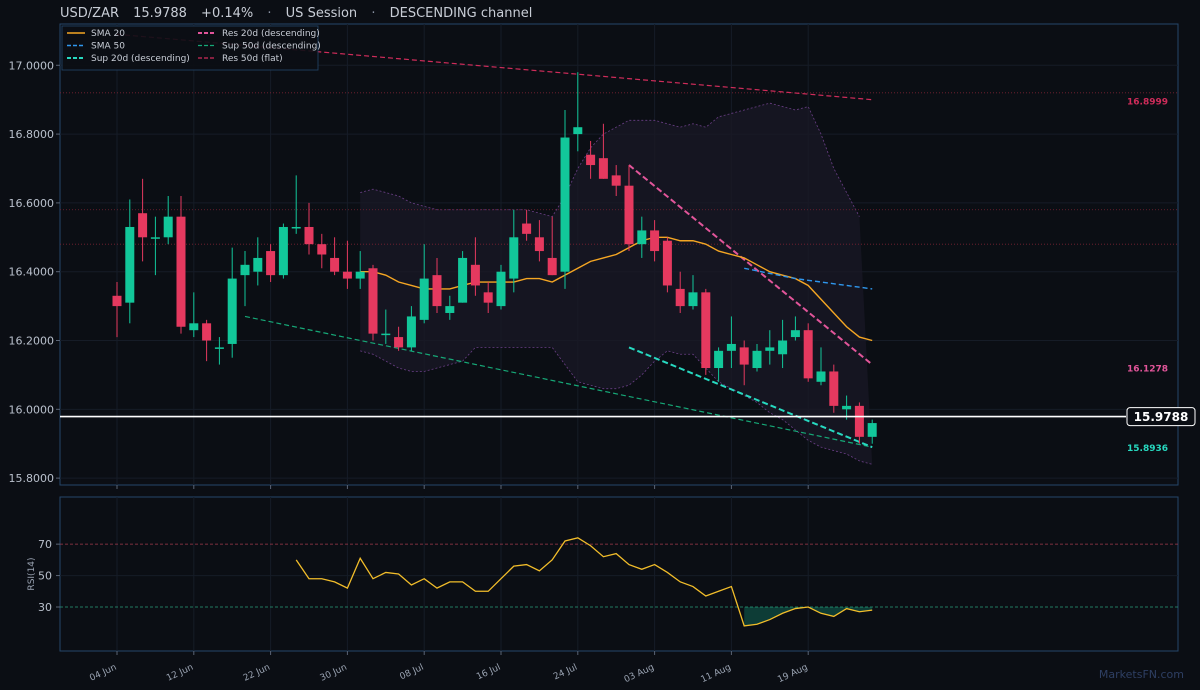 The width and height of the screenshot is (1200, 690). What do you see at coordinates (45, 607) in the screenshot?
I see `rsi-ytick-label: 30` at bounding box center [45, 607].